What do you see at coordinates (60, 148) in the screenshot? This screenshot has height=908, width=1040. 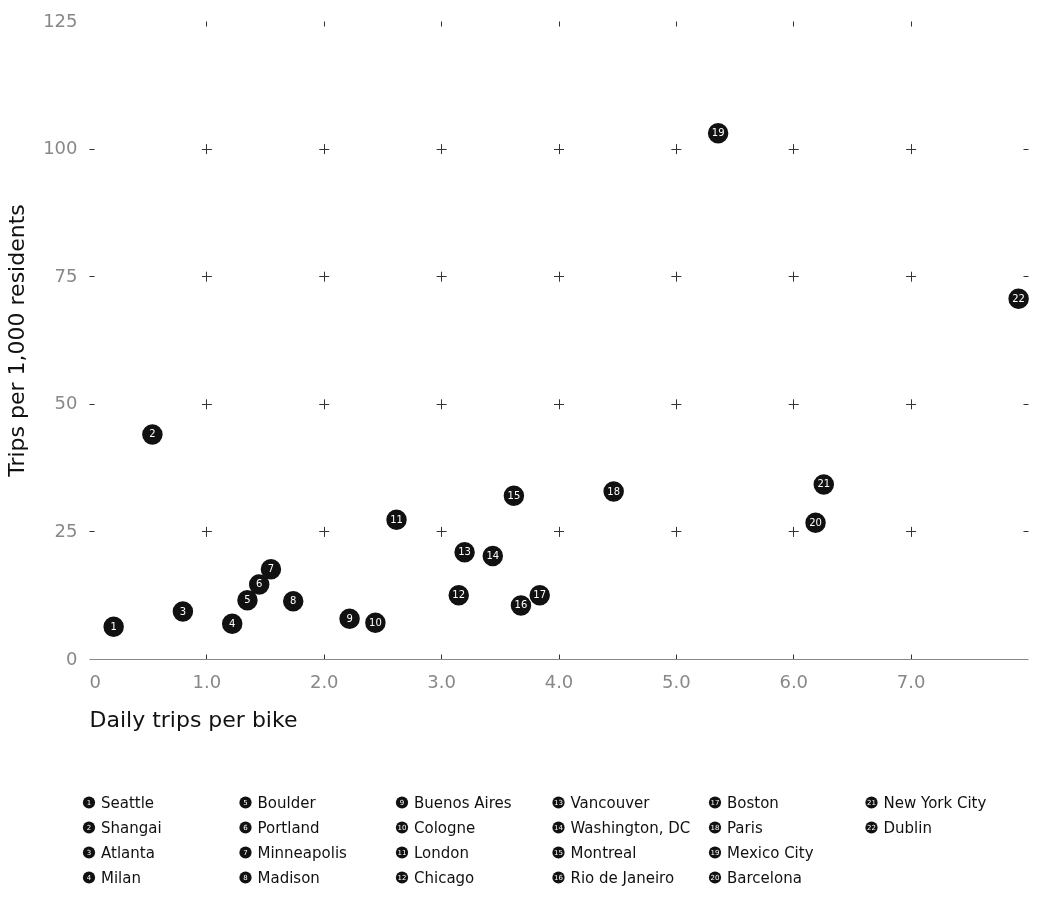 I see `y-tick-label: 100` at bounding box center [60, 148].